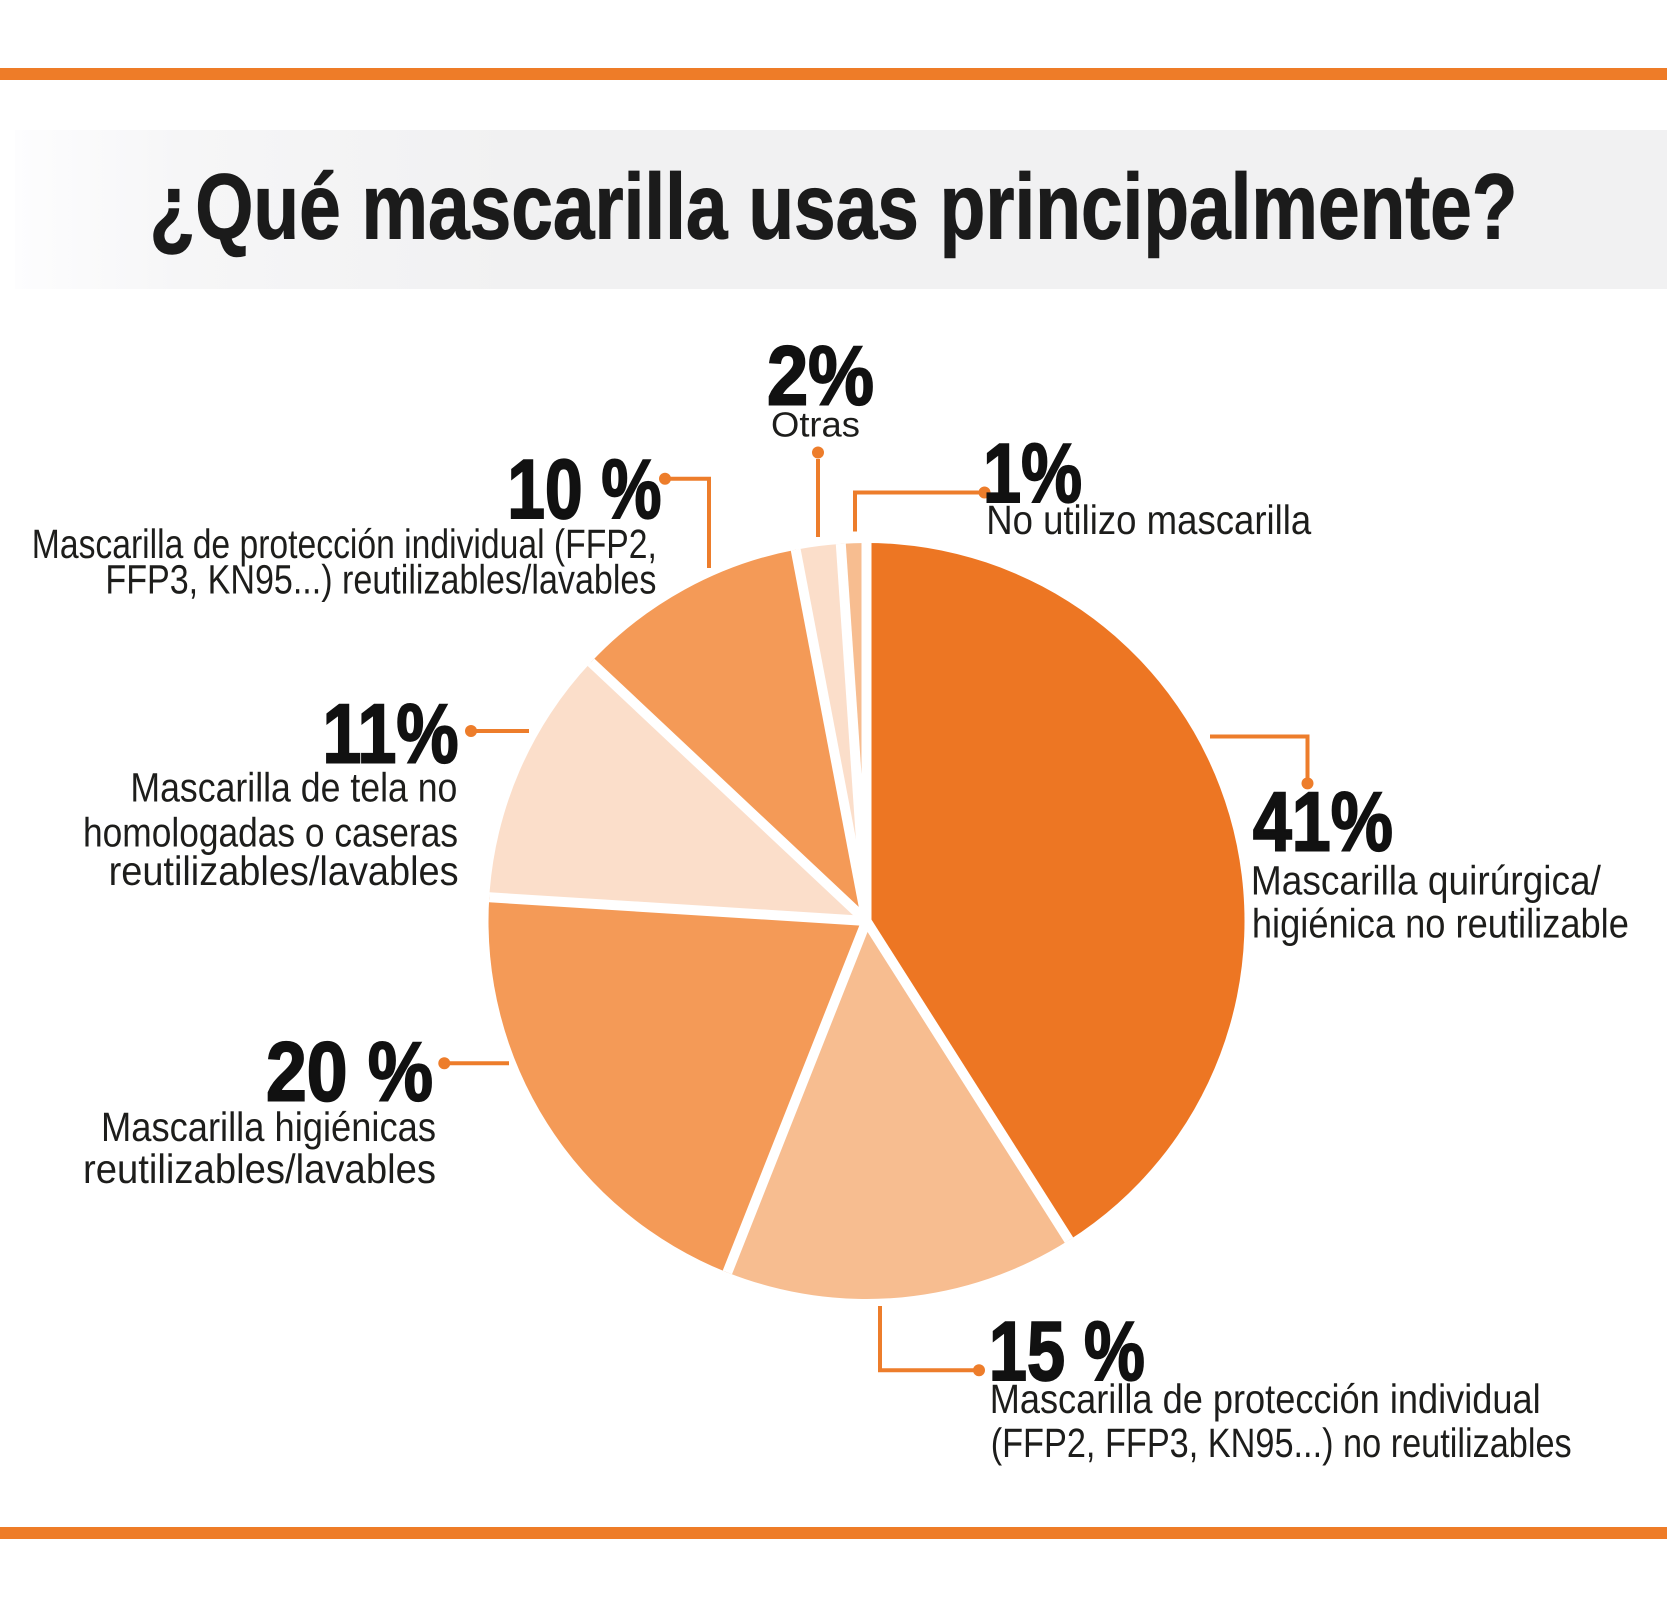  I want to click on svg-text:FFP3, KN95...) reutilizables/l: FFP3, KN95...) reutilizables/lavables, so click(380, 580).